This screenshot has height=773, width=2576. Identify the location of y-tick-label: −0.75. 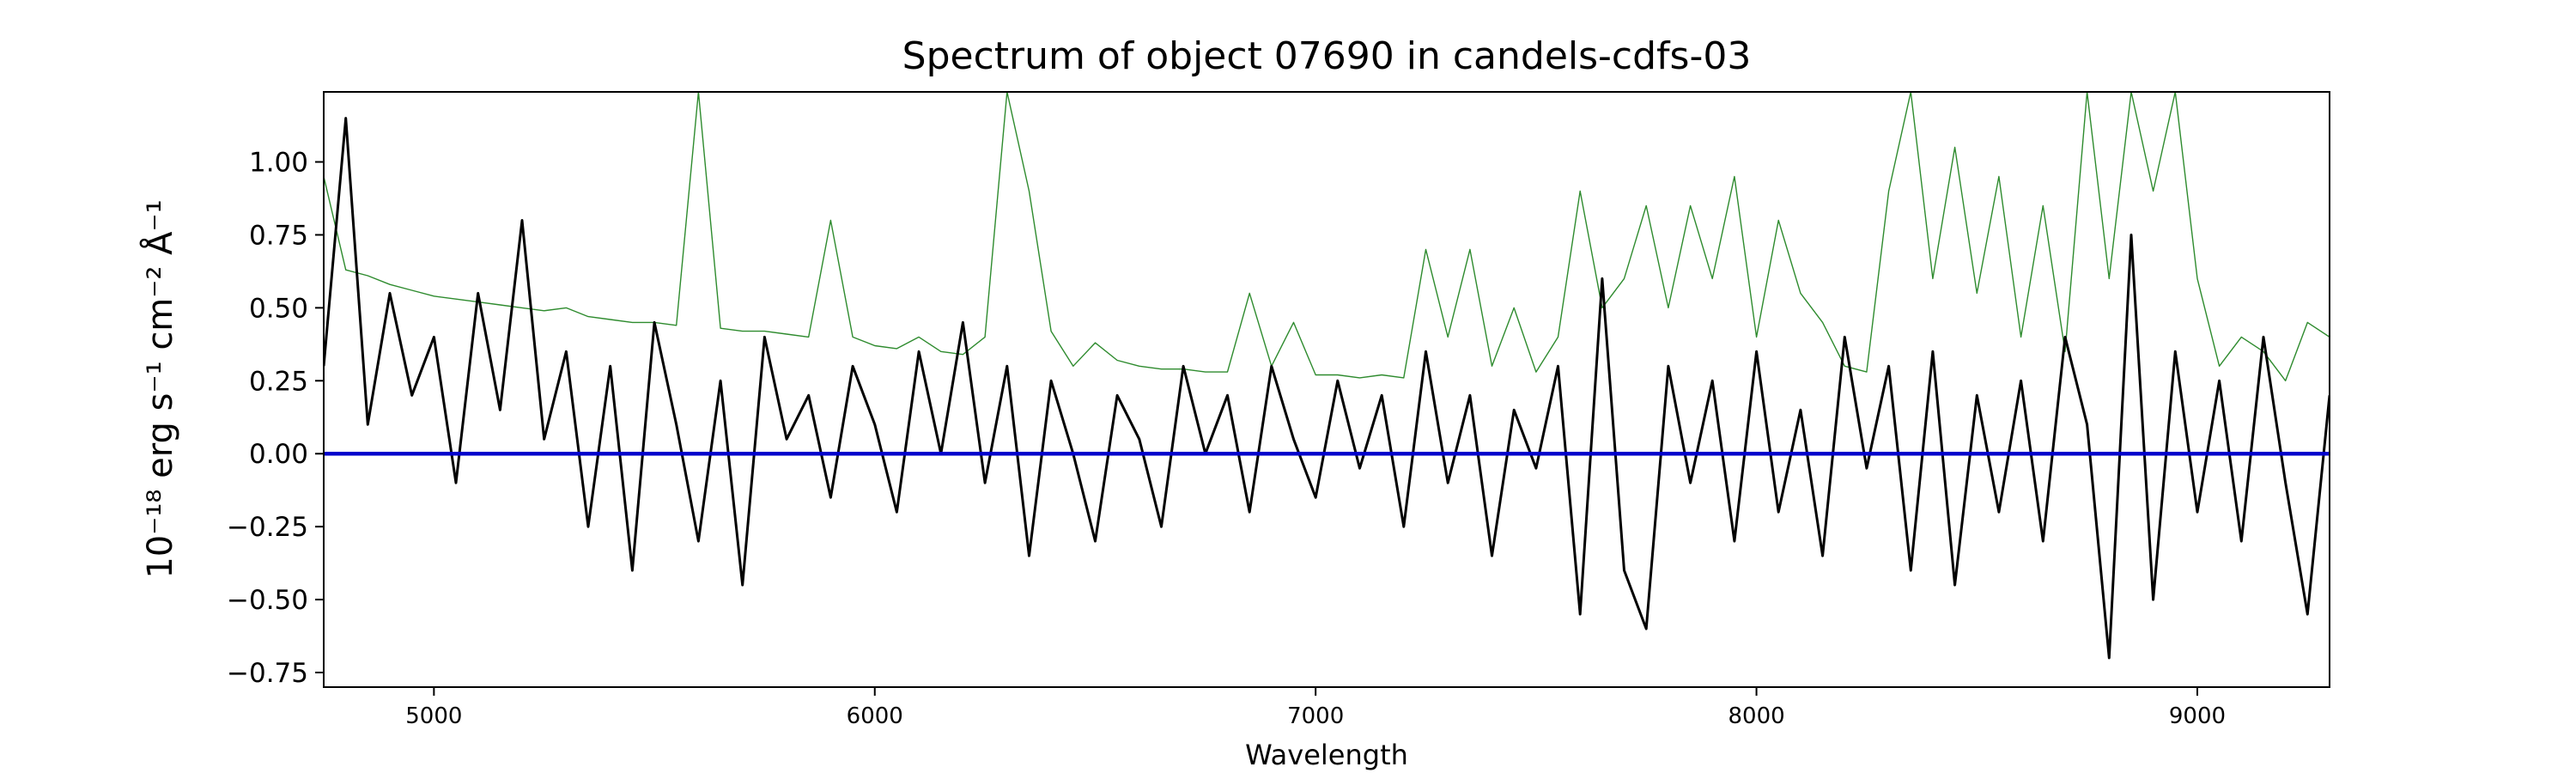
(268, 673).